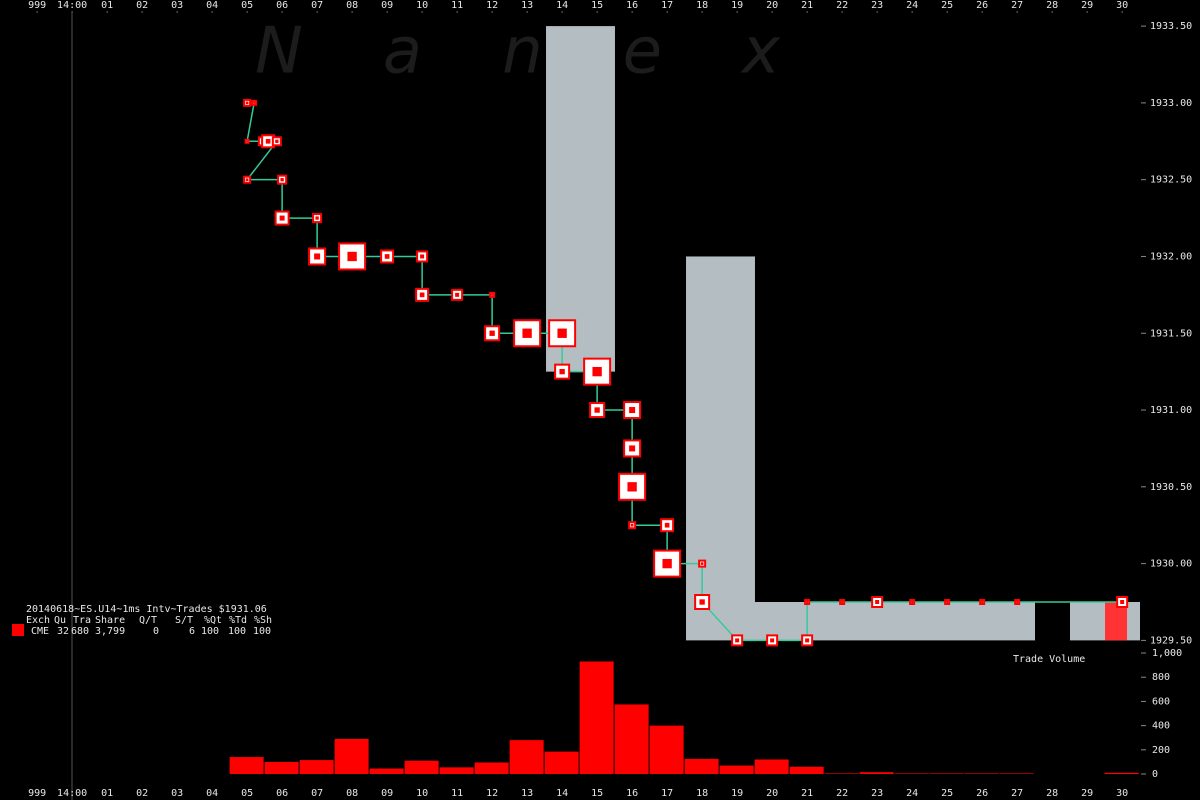  Describe the element at coordinates (148, 620) in the screenshot. I see `table-header: Q/T` at that location.